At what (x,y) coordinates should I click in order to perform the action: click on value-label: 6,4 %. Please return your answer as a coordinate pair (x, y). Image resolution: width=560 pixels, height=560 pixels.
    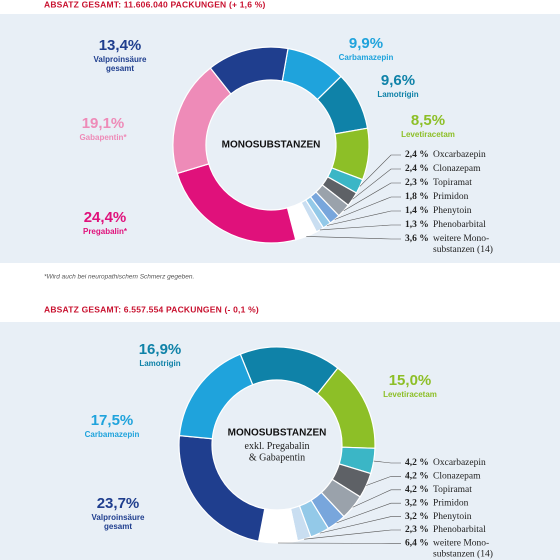
    Looking at the image, I should click on (417, 544).